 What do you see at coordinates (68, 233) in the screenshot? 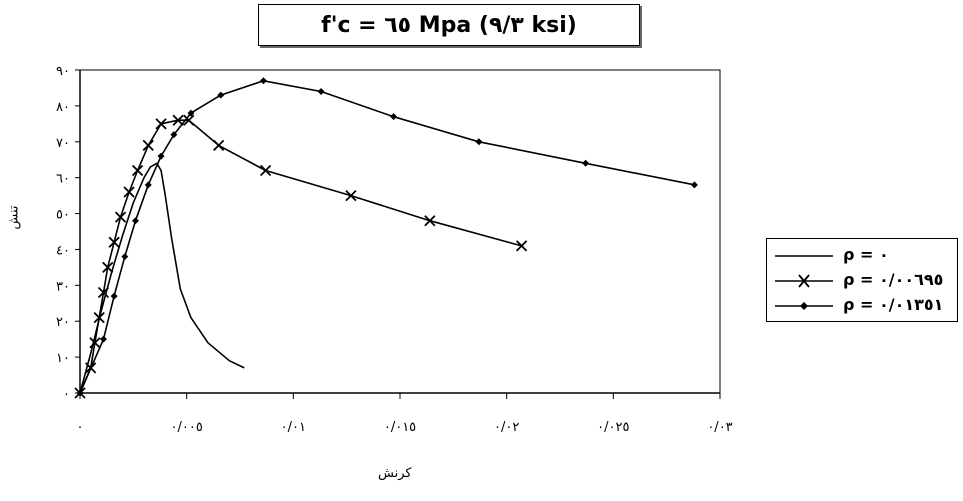
I see `y-ticks: ٠ ١٠ ٢٠ ٣٠ ٤٠ ٥٠ ٦٠ ٧٠ ٨٠ ٩٠` at bounding box center [68, 233].